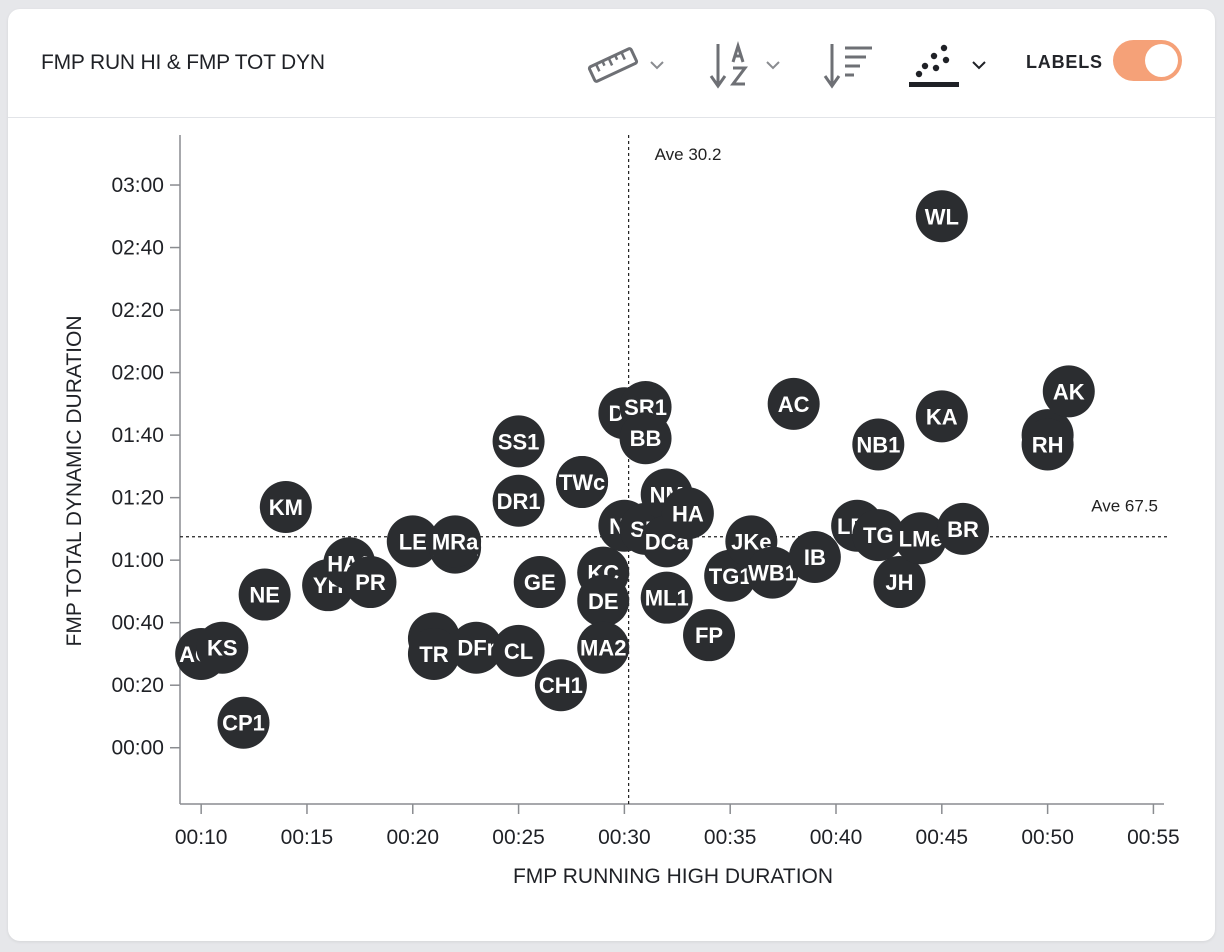  Describe the element at coordinates (137, 560) in the screenshot. I see `y-tick-label: 01:00` at that location.